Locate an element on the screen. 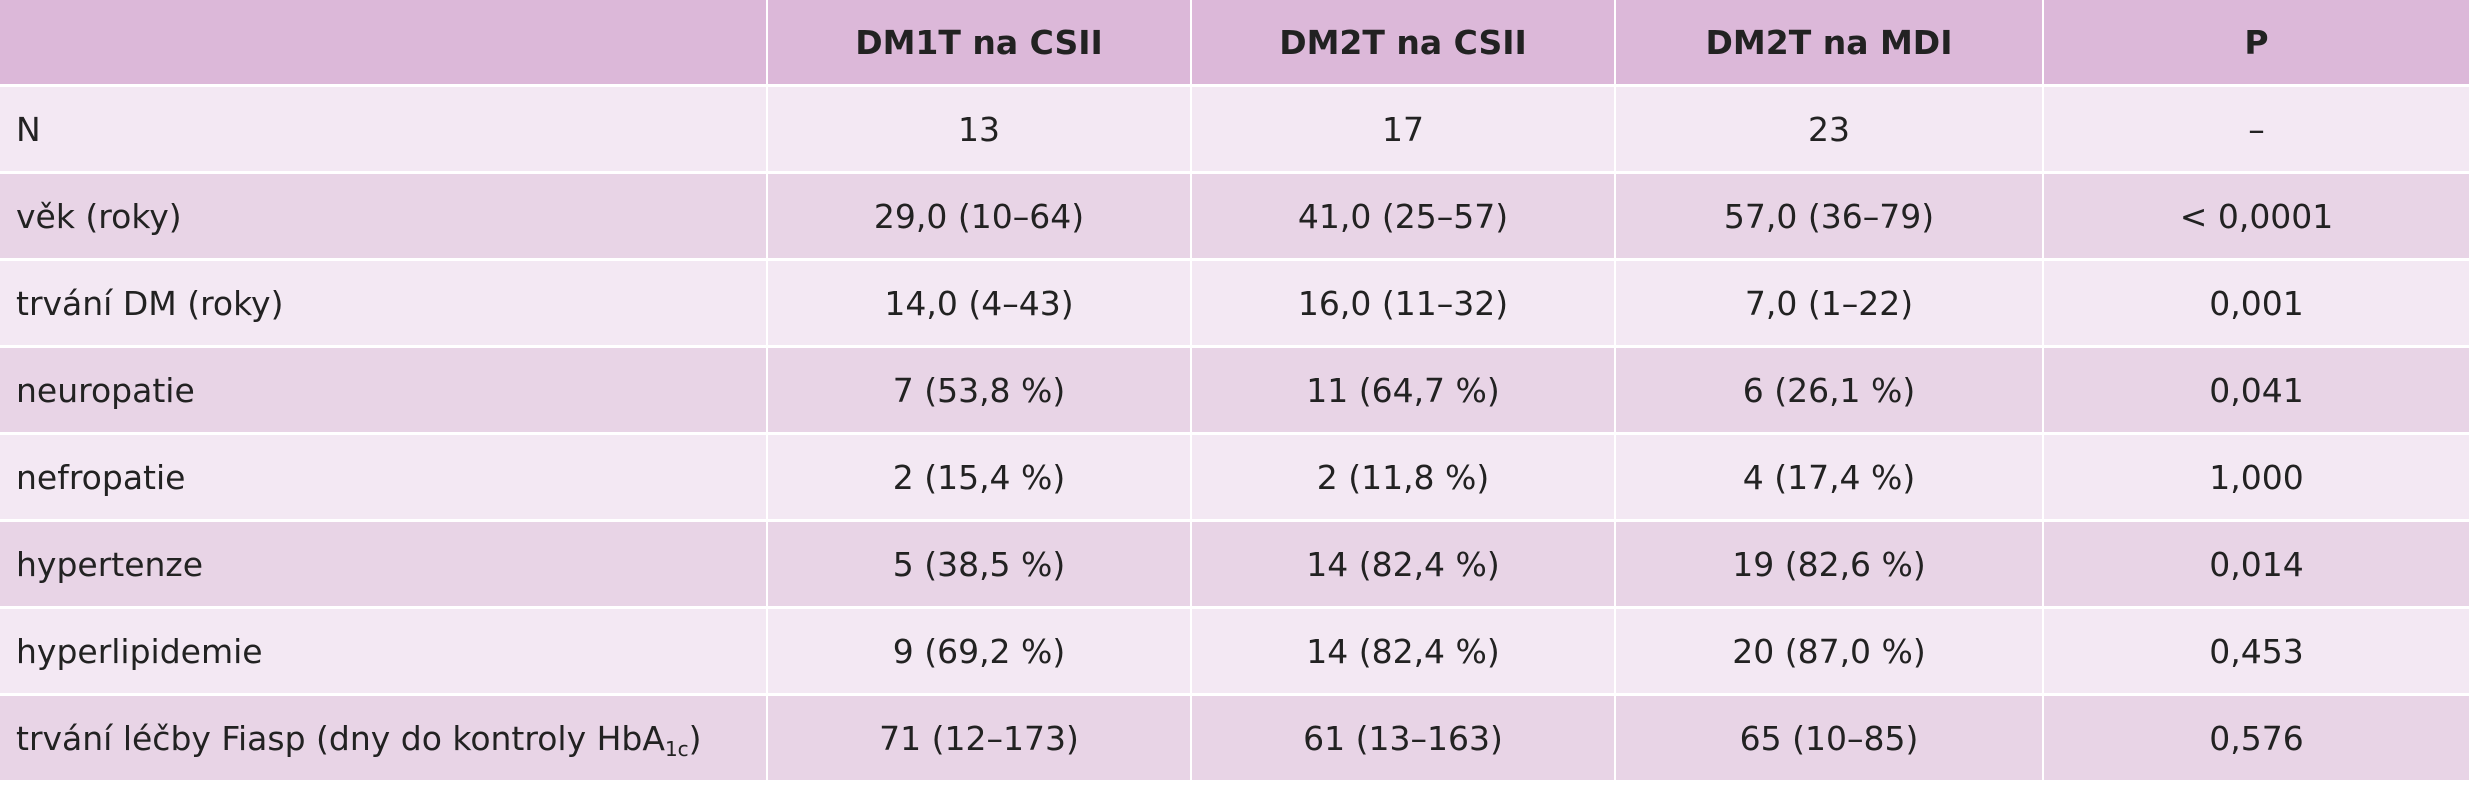  table-cell: 71 (12–173) is located at coordinates (980, 738).